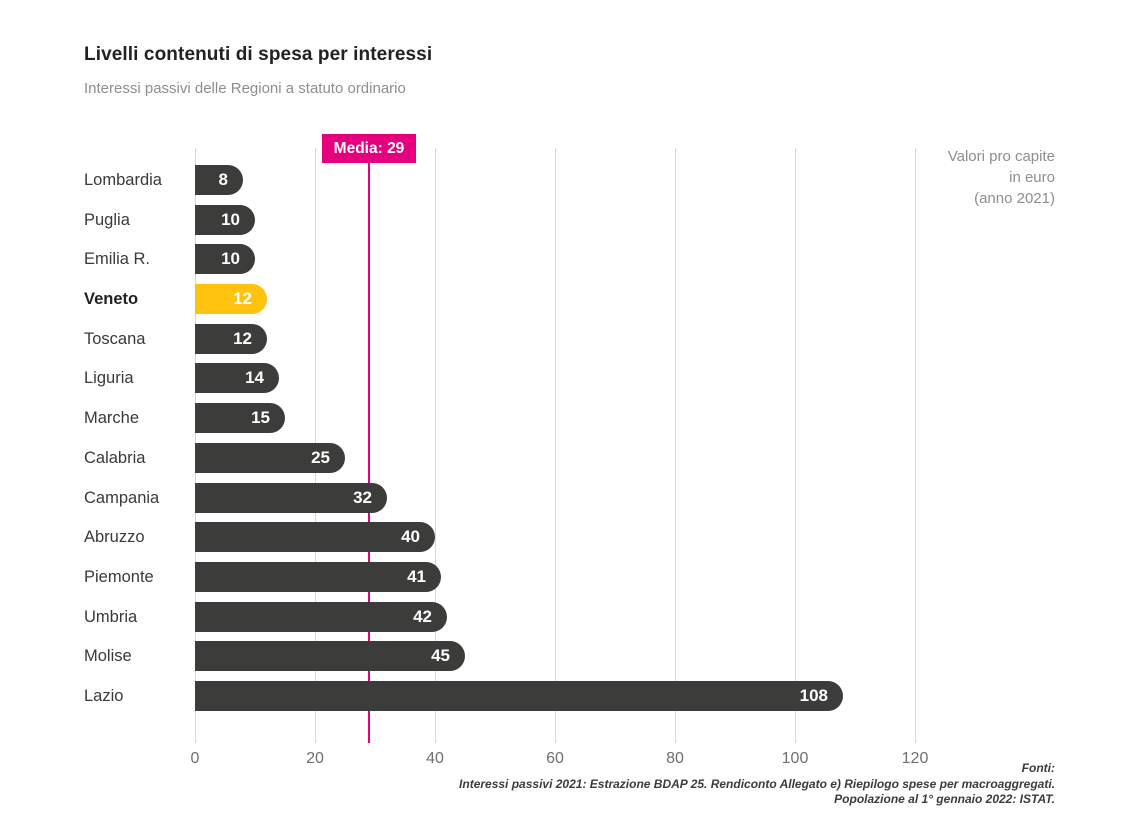  I want to click on source-note-line: Fonti:, so click(1038, 768).